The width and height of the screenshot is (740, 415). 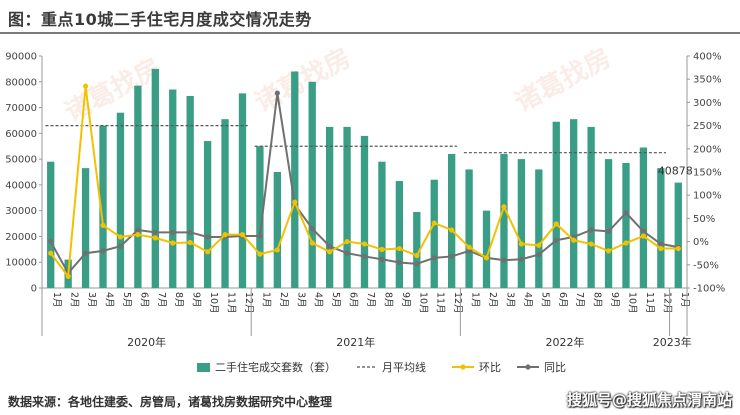 I want to click on right-tick-label: 300%, so click(x=707, y=103).